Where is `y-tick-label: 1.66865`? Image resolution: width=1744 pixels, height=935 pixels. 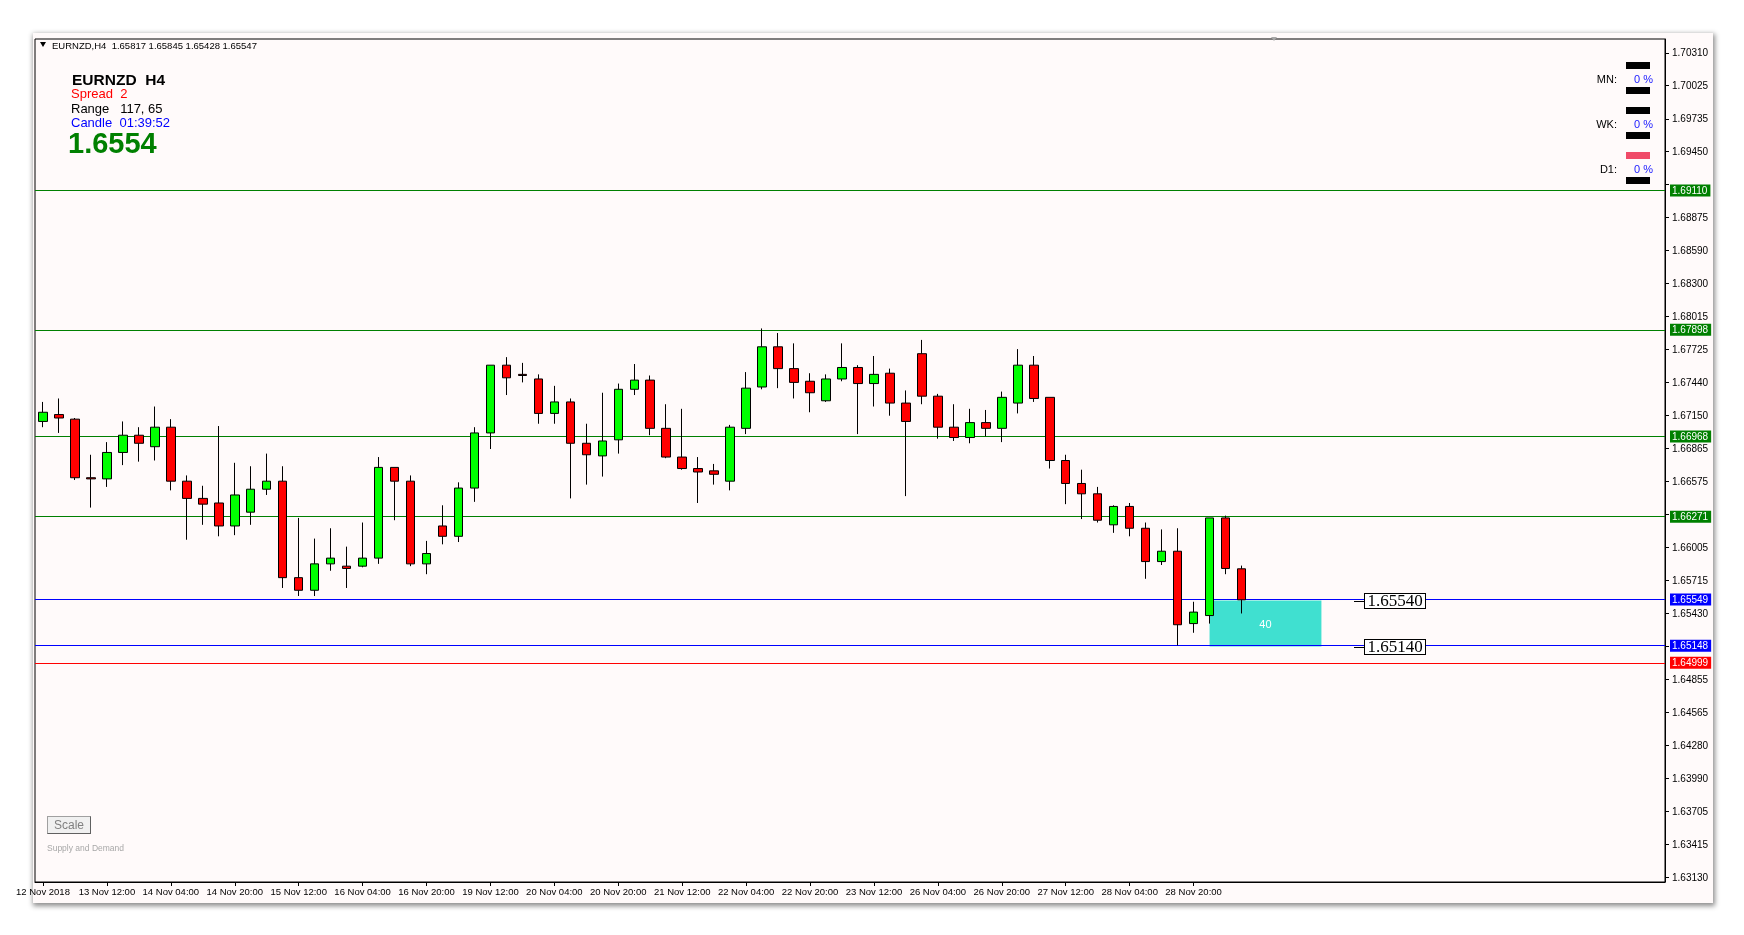
y-tick-label: 1.66865 is located at coordinates (1690, 448).